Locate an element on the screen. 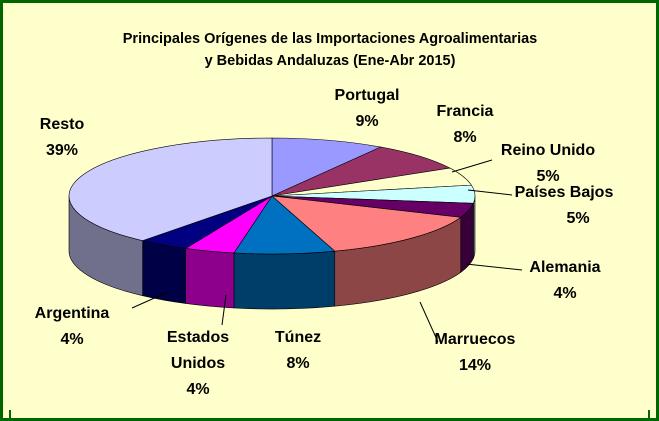  value-label: 14% is located at coordinates (475, 365).